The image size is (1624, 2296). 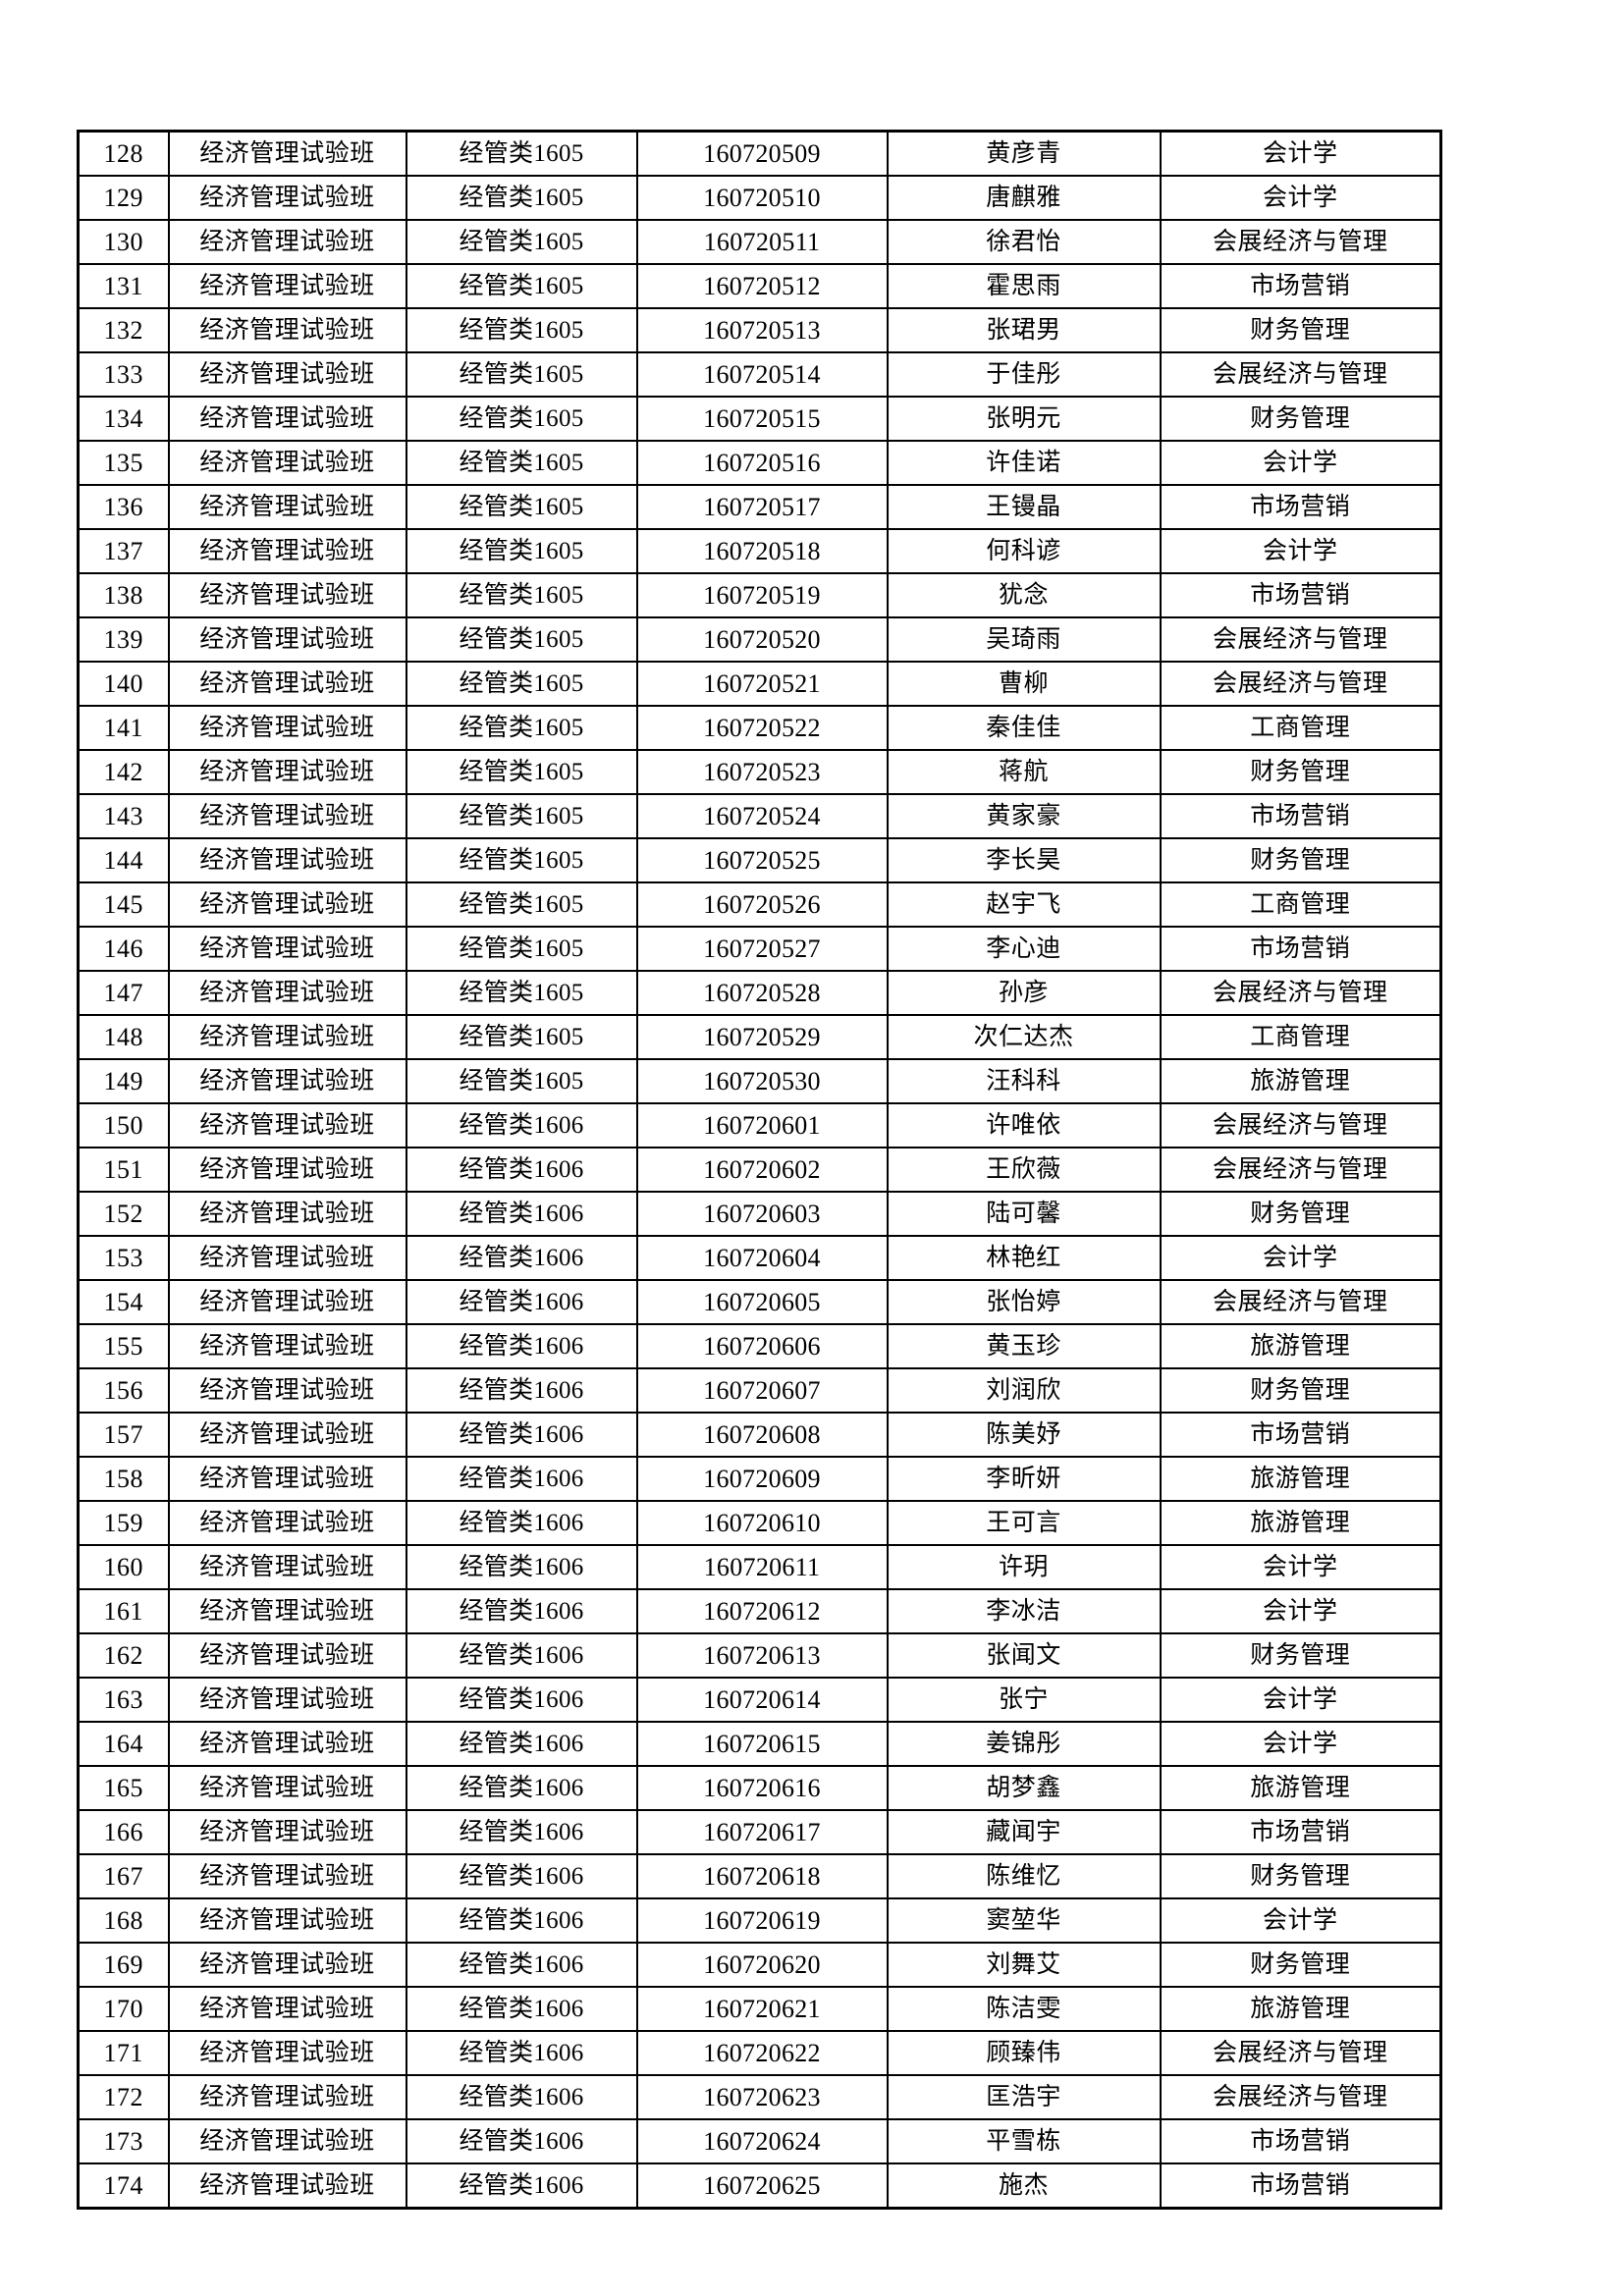 I want to click on cell-name: 李冰洁, so click(x=1024, y=1611).